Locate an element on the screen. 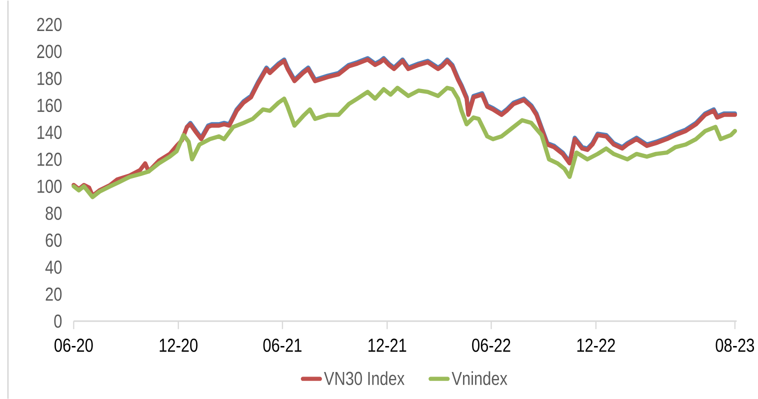  x-tick-label: 08-23 is located at coordinates (735, 345).